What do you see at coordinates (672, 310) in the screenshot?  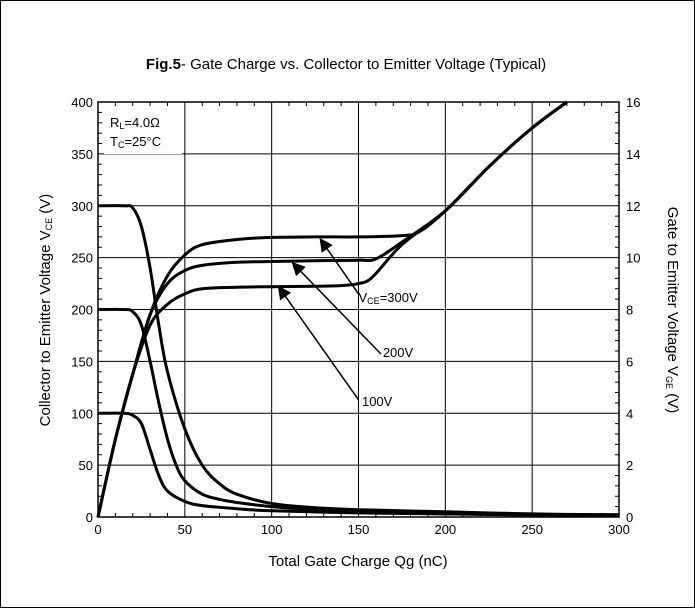 I see `y2-axis-title: Gate to Emitter Voltage VGE (V)` at bounding box center [672, 310].